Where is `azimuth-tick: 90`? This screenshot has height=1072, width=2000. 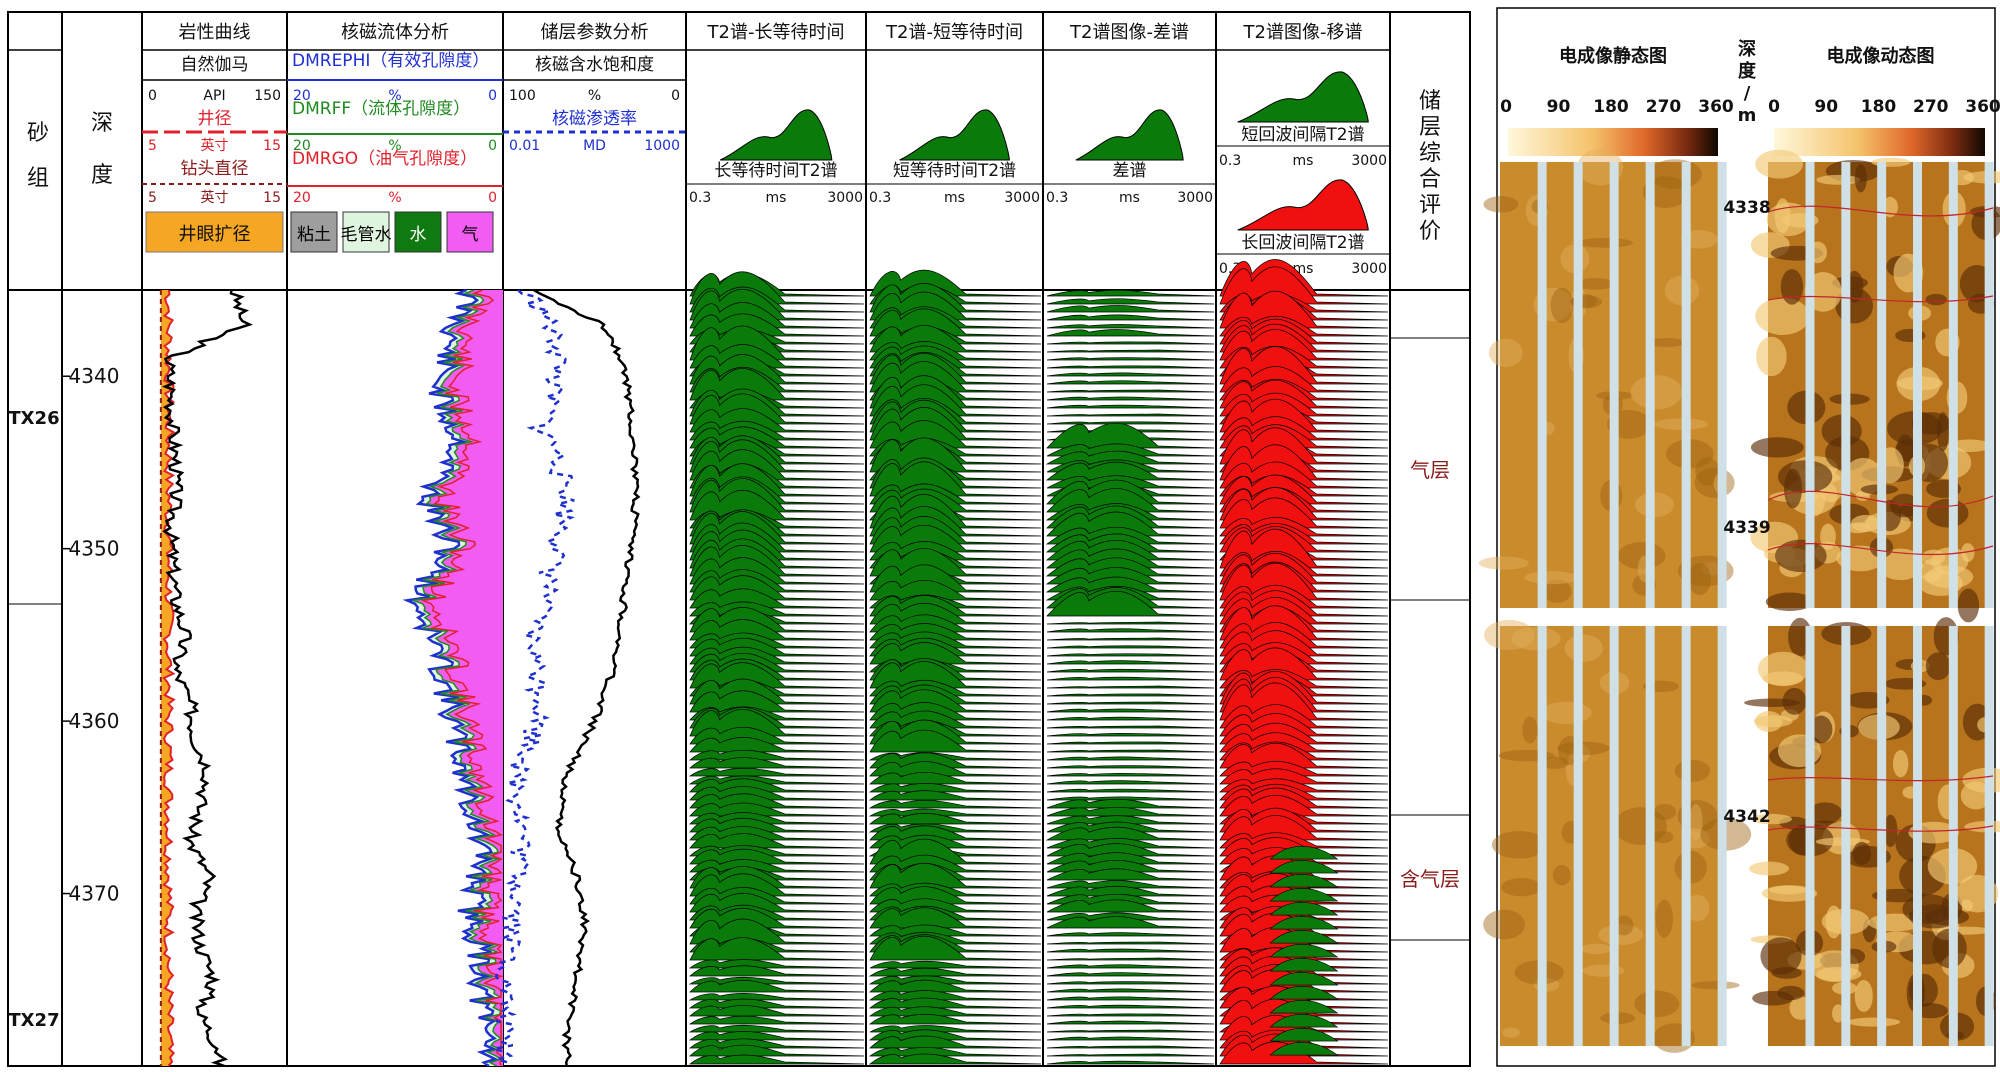
azimuth-tick: 90 is located at coordinates (1826, 107).